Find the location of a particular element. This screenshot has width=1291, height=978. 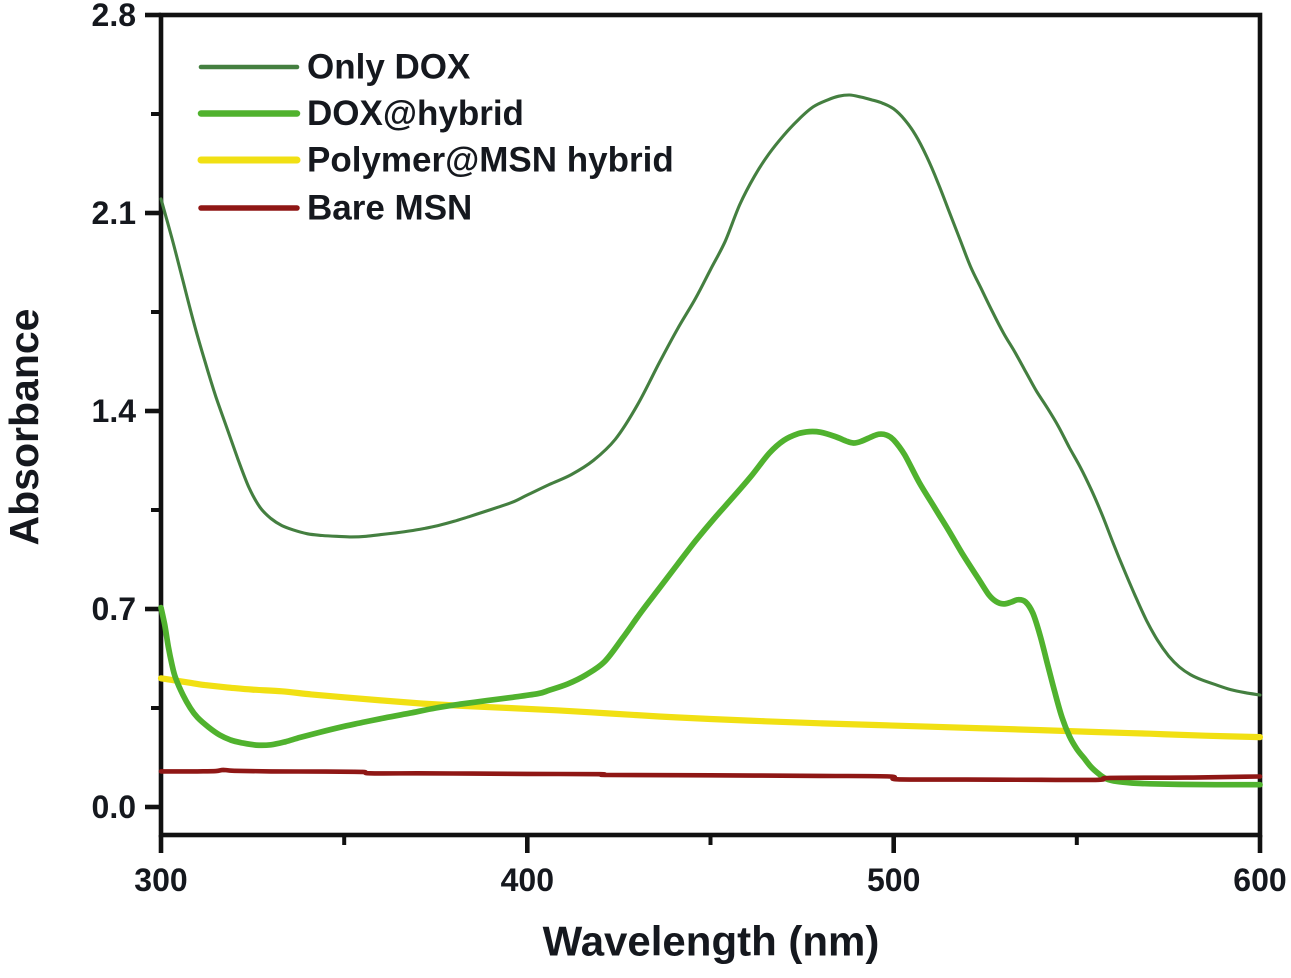

svg-text: Polymer@MSN hybrid is located at coordinates (490, 160).